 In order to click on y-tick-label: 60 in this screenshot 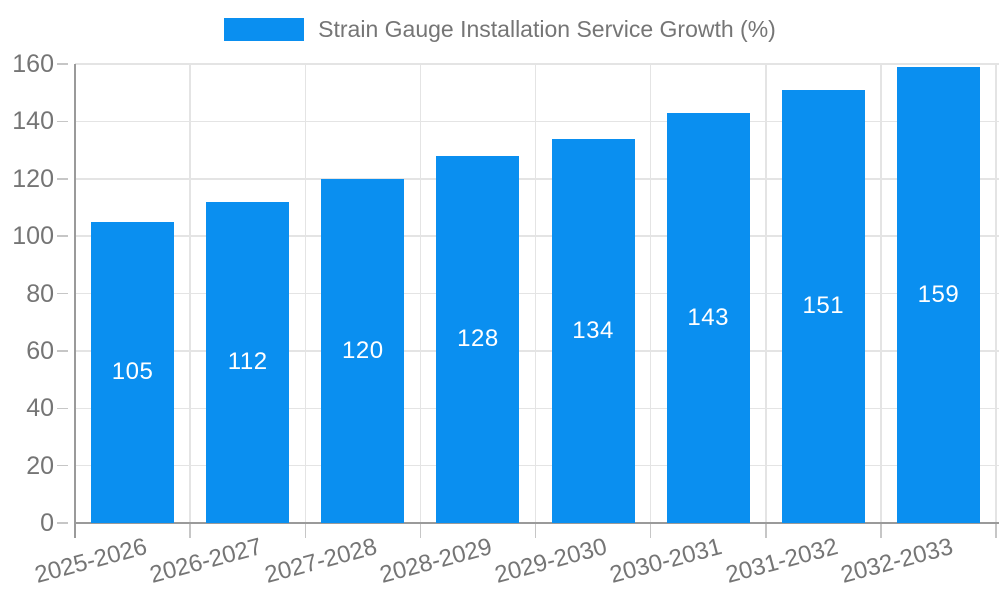, I will do `click(40, 350)`.